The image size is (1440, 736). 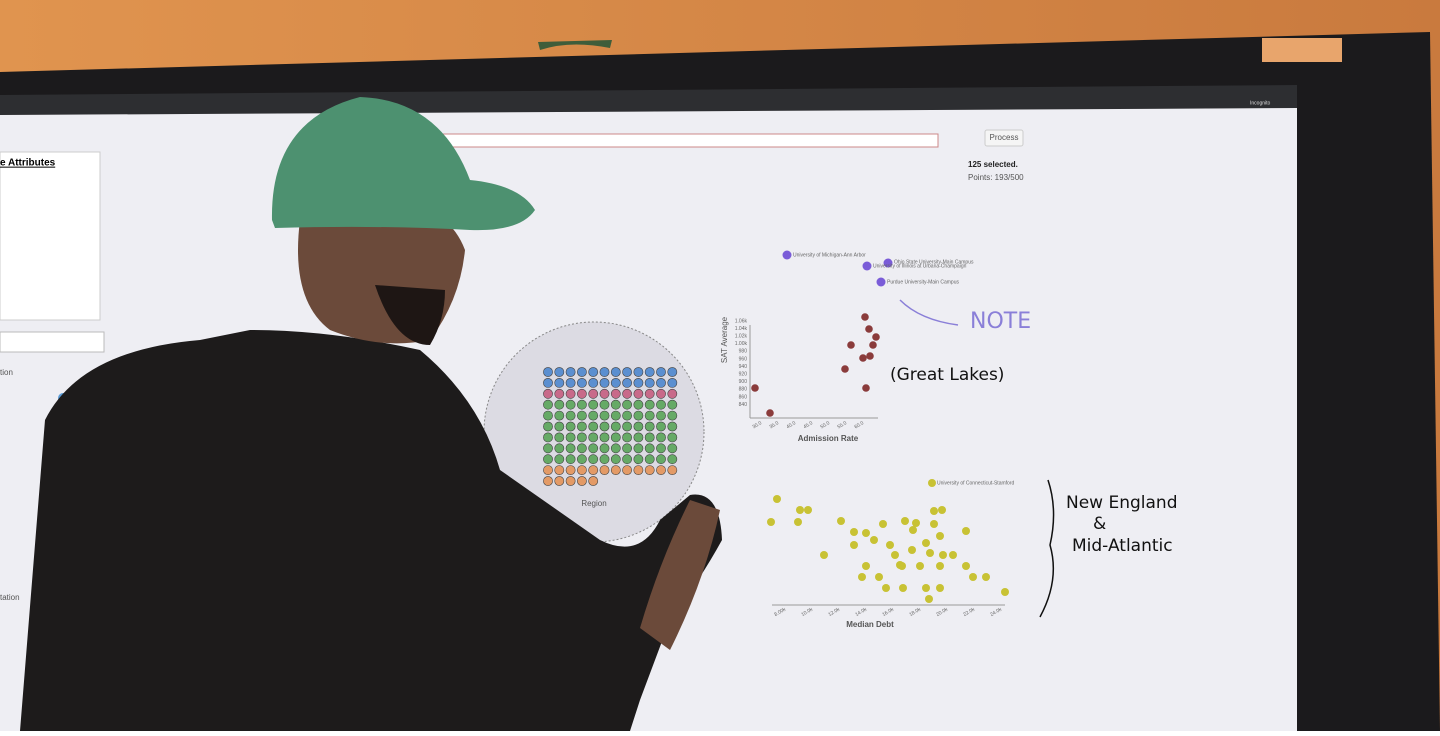 What do you see at coordinates (6, 372) in the screenshot?
I see `sidebar-label: tion` at bounding box center [6, 372].